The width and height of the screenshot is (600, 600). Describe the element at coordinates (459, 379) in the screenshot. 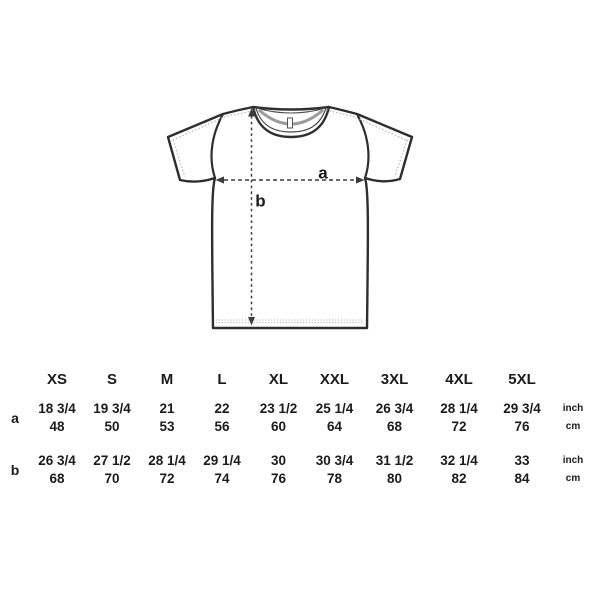

I see `size-header: 4XL` at that location.